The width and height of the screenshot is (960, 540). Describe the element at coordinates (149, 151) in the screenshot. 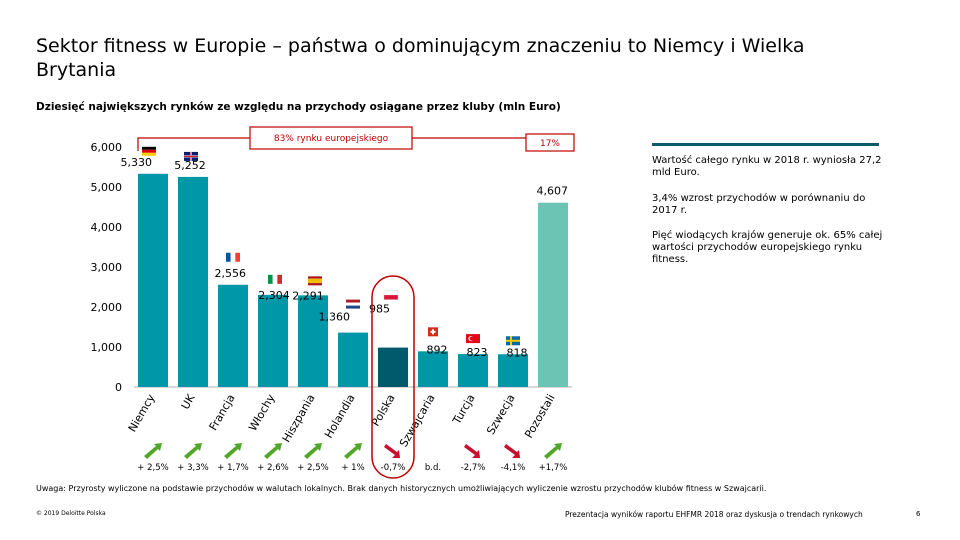

I see `germany-flag` at that location.